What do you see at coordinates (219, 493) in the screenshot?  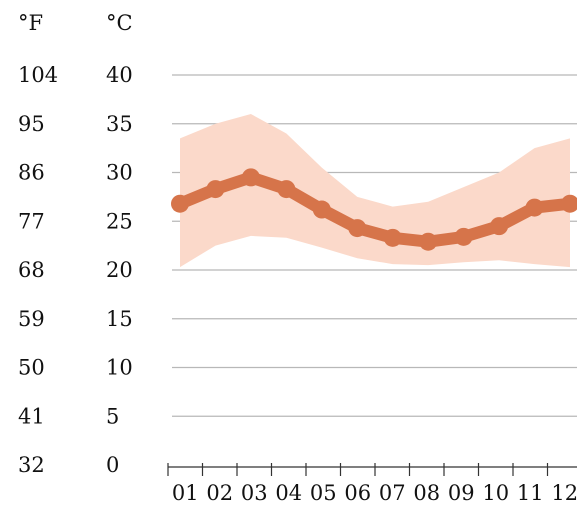 I see `month-tick-label: 02` at bounding box center [219, 493].